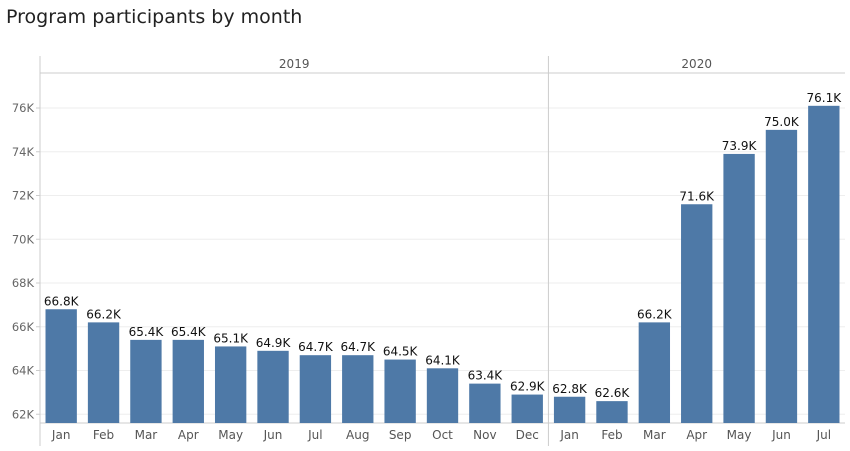 This screenshot has width=850, height=451. What do you see at coordinates (23, 108) in the screenshot?
I see `y-tick-label: 76K` at bounding box center [23, 108].